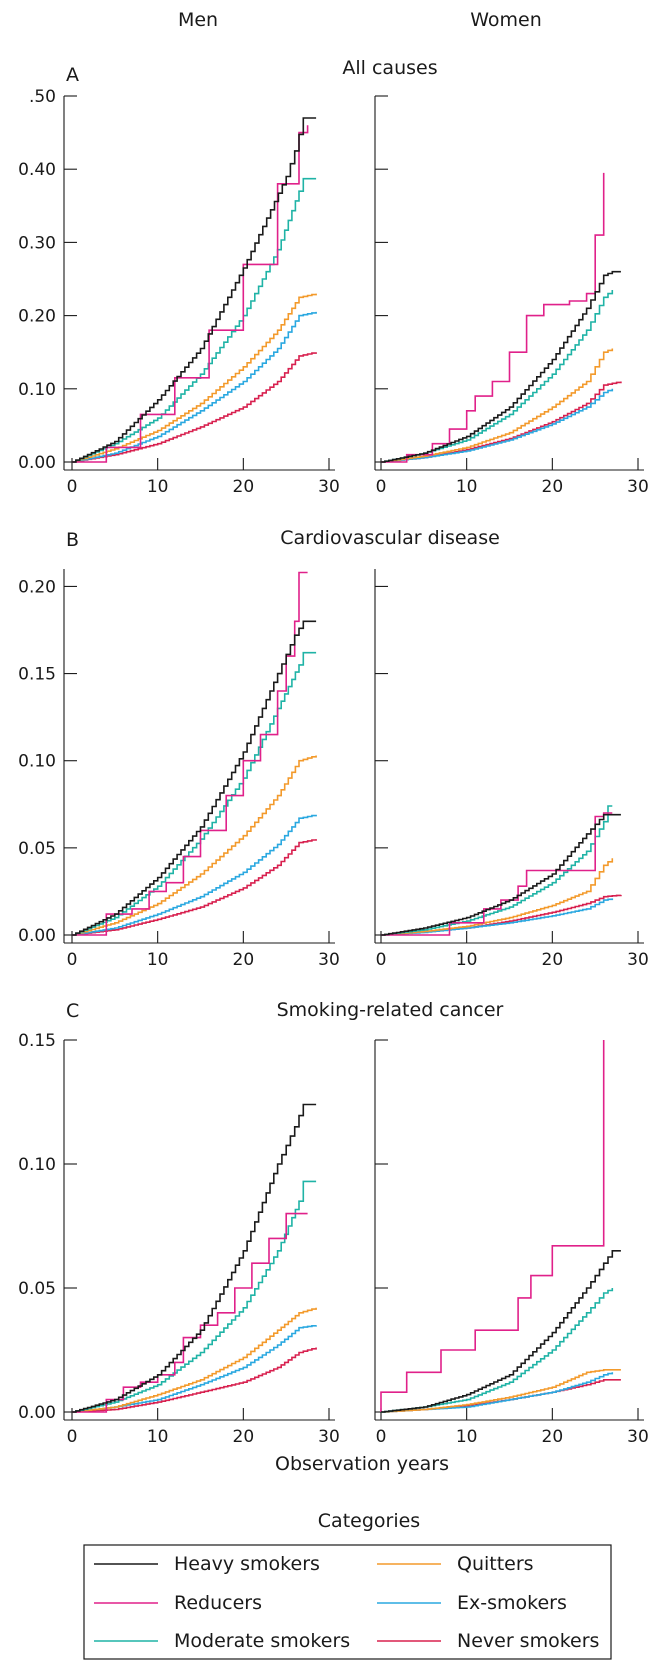  Describe the element at coordinates (247, 1564) in the screenshot. I see `legend-label: Heavy smokers` at that location.